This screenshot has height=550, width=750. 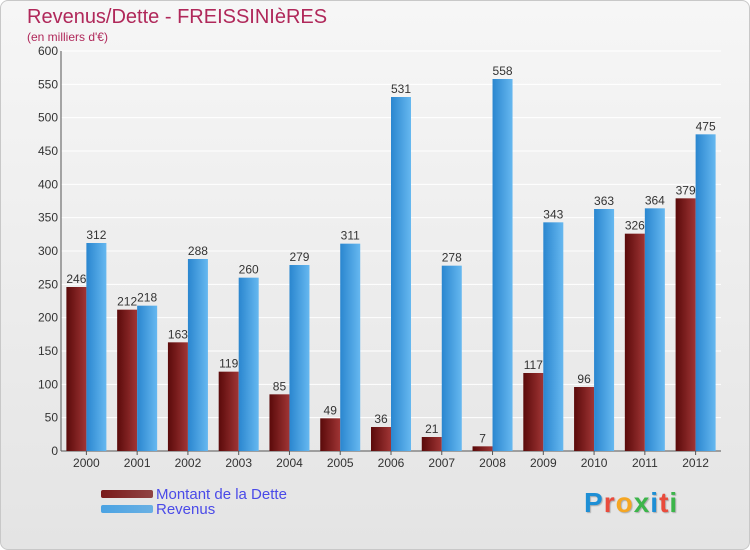 What do you see at coordinates (48, 218) in the screenshot?
I see `y-tick-label: 350` at bounding box center [48, 218].